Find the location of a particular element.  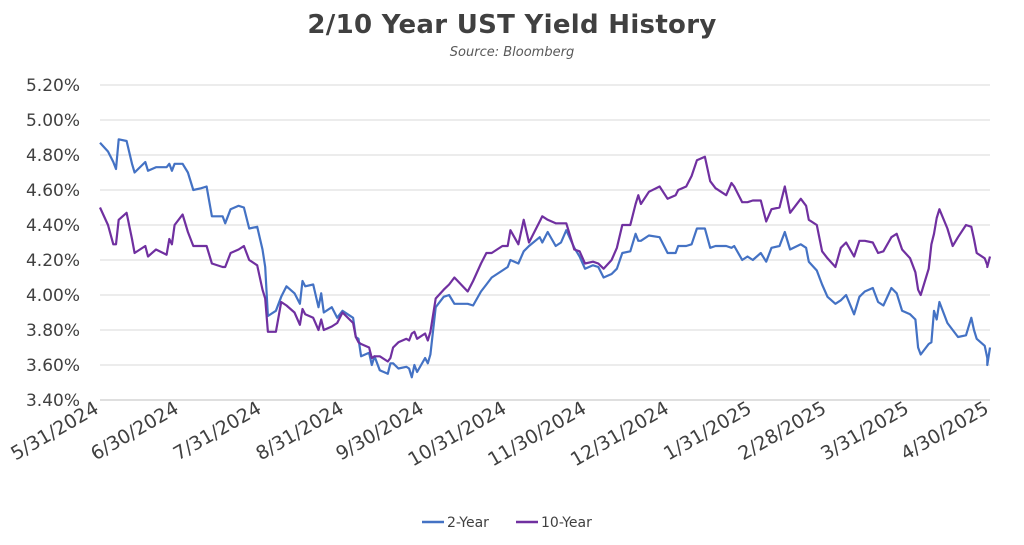

y-tick-label: 4.40% is located at coordinates (53, 226).